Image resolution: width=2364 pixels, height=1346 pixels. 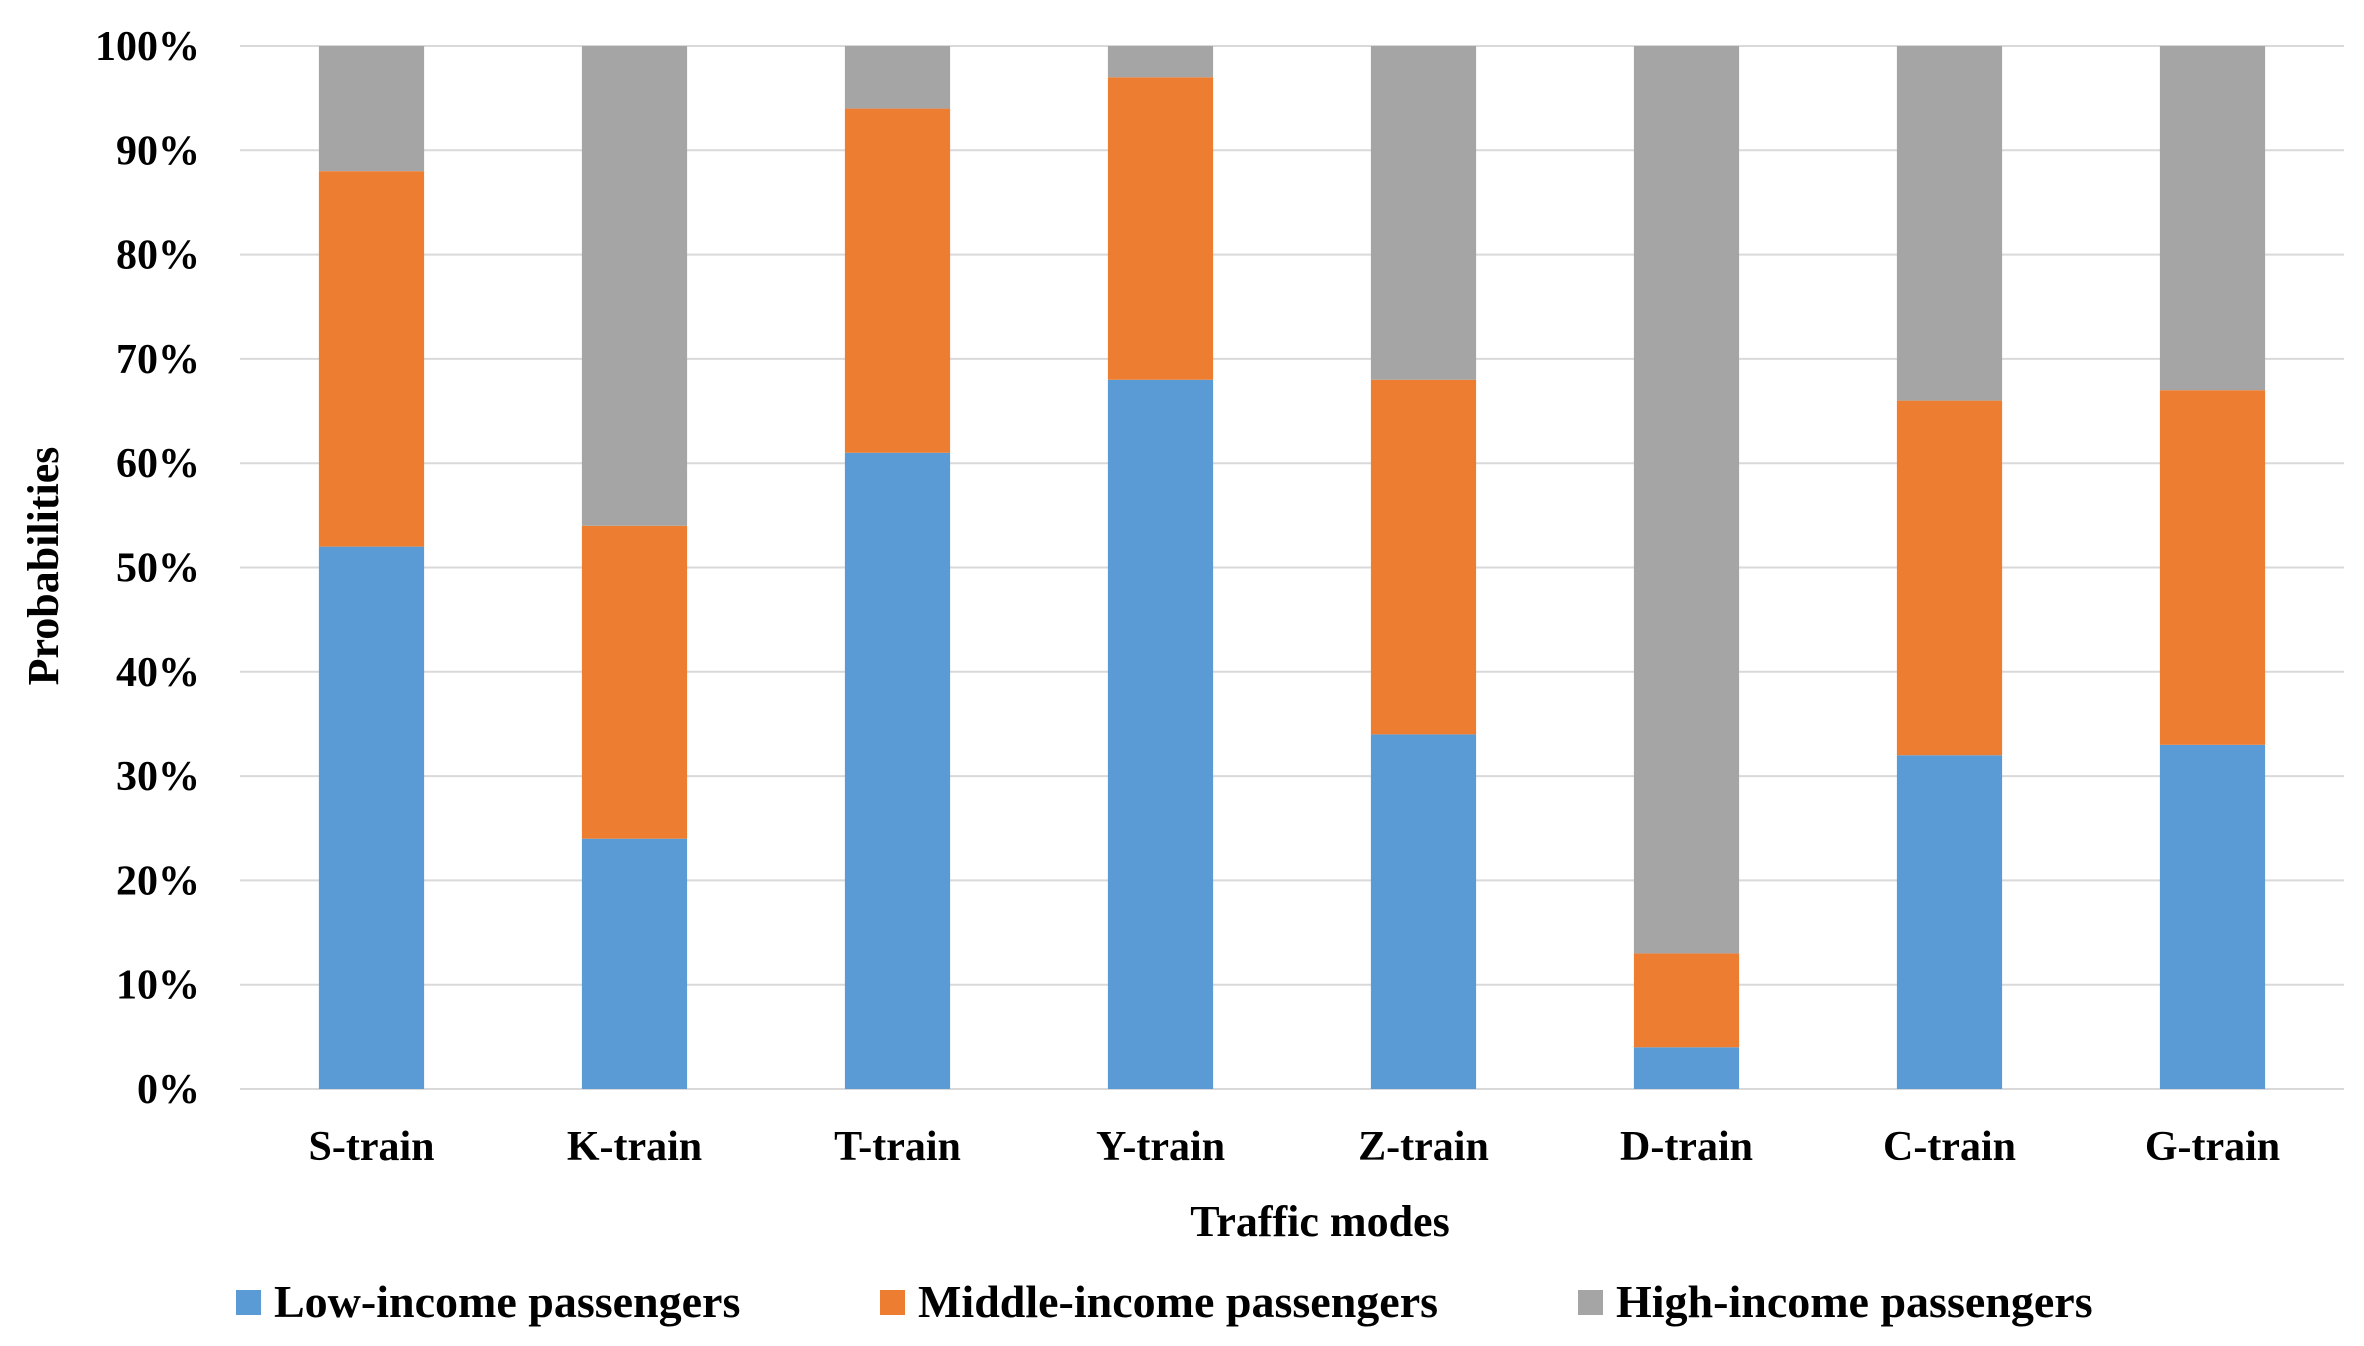 What do you see at coordinates (158, 151) in the screenshot?
I see `y-tick-label: 90%` at bounding box center [158, 151].